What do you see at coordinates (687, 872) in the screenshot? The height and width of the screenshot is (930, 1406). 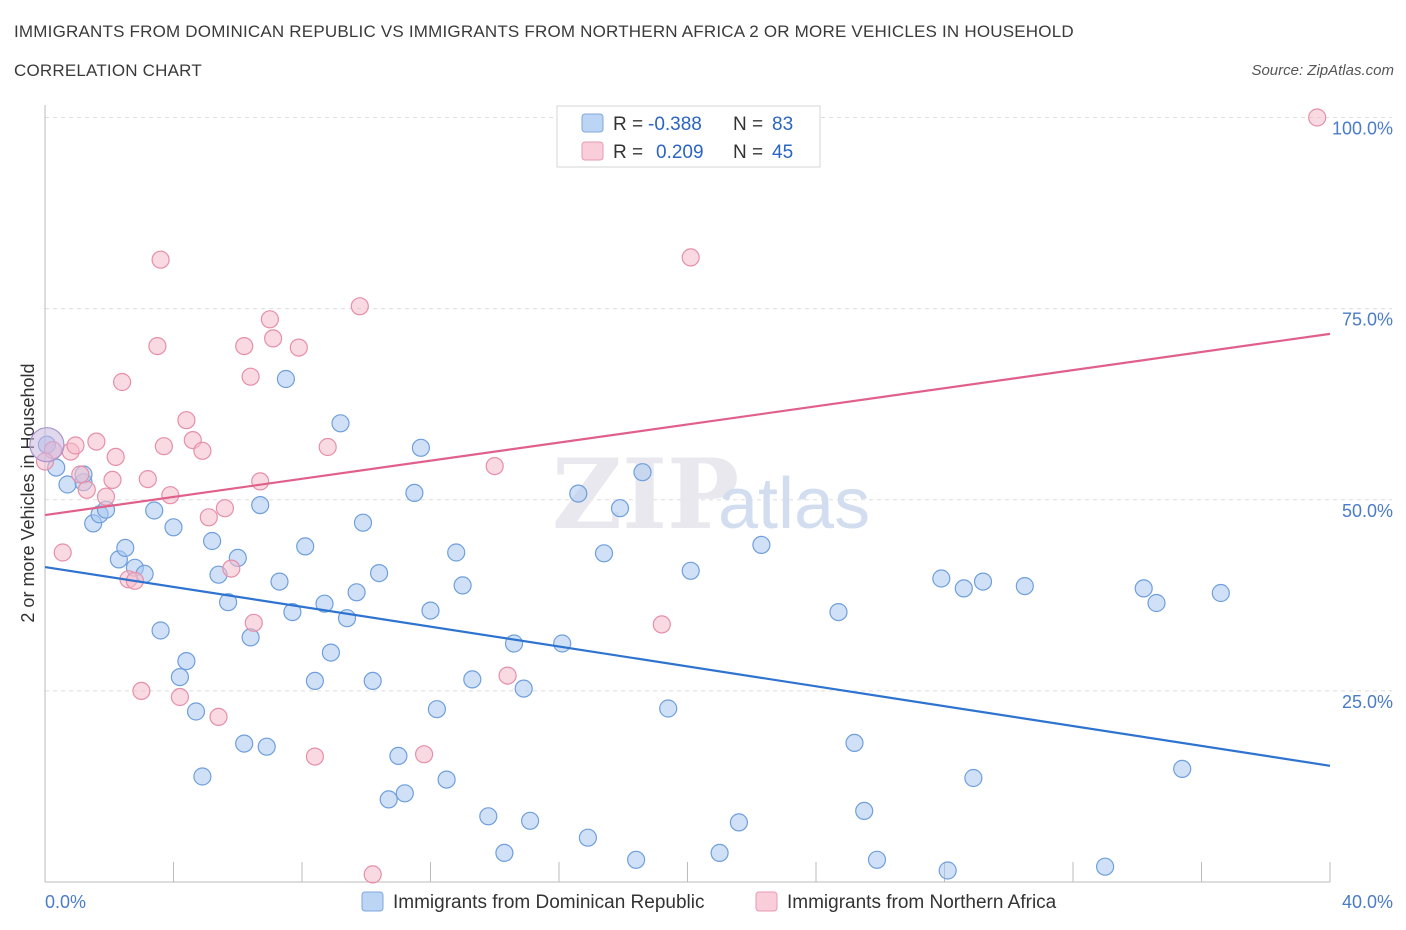 I see `x-axis-ticks` at bounding box center [687, 872].